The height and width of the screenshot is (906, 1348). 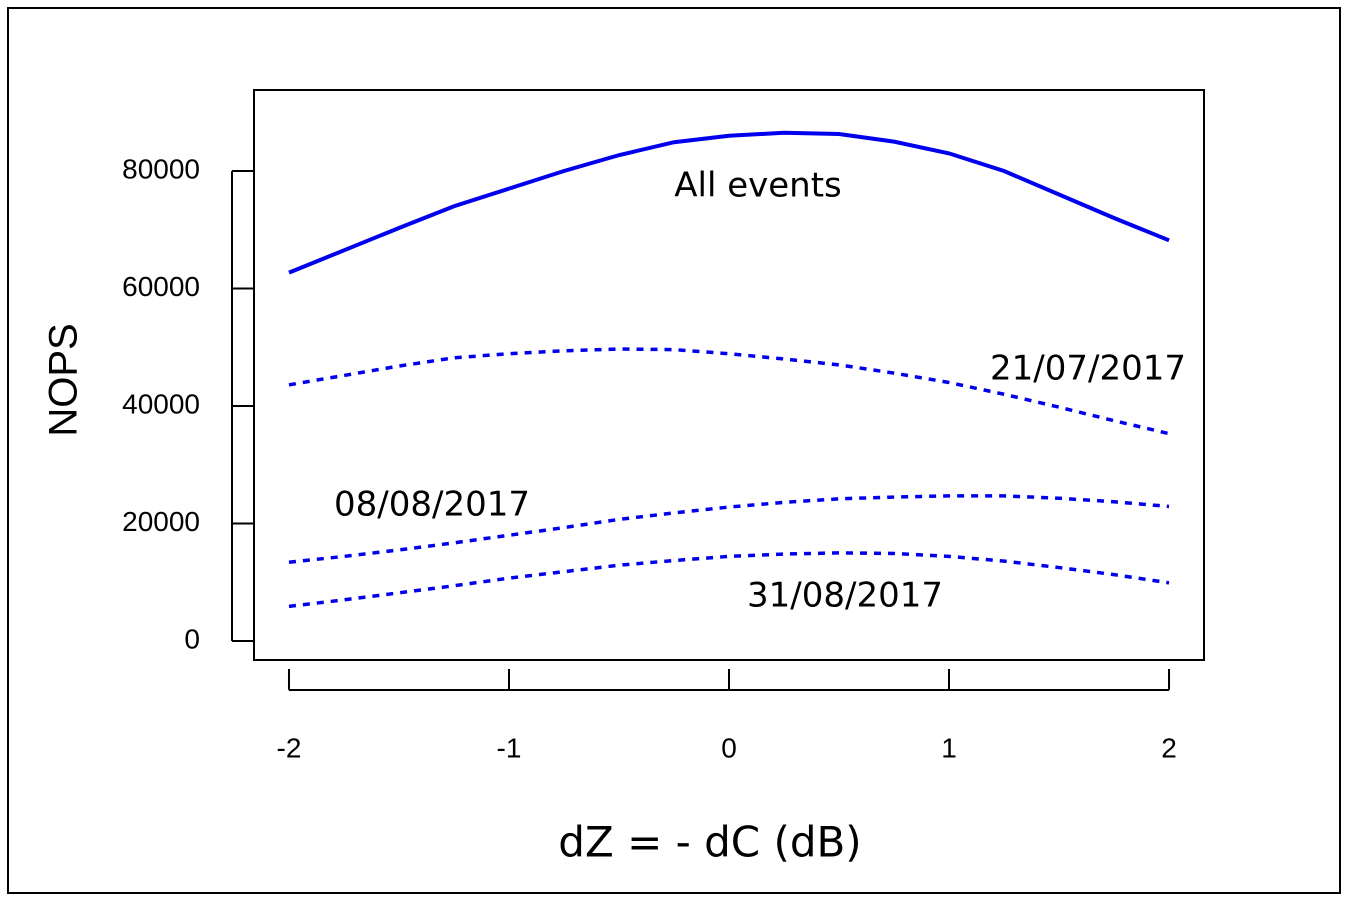 I want to click on y-tick-label: 20000, so click(x=161, y=521).